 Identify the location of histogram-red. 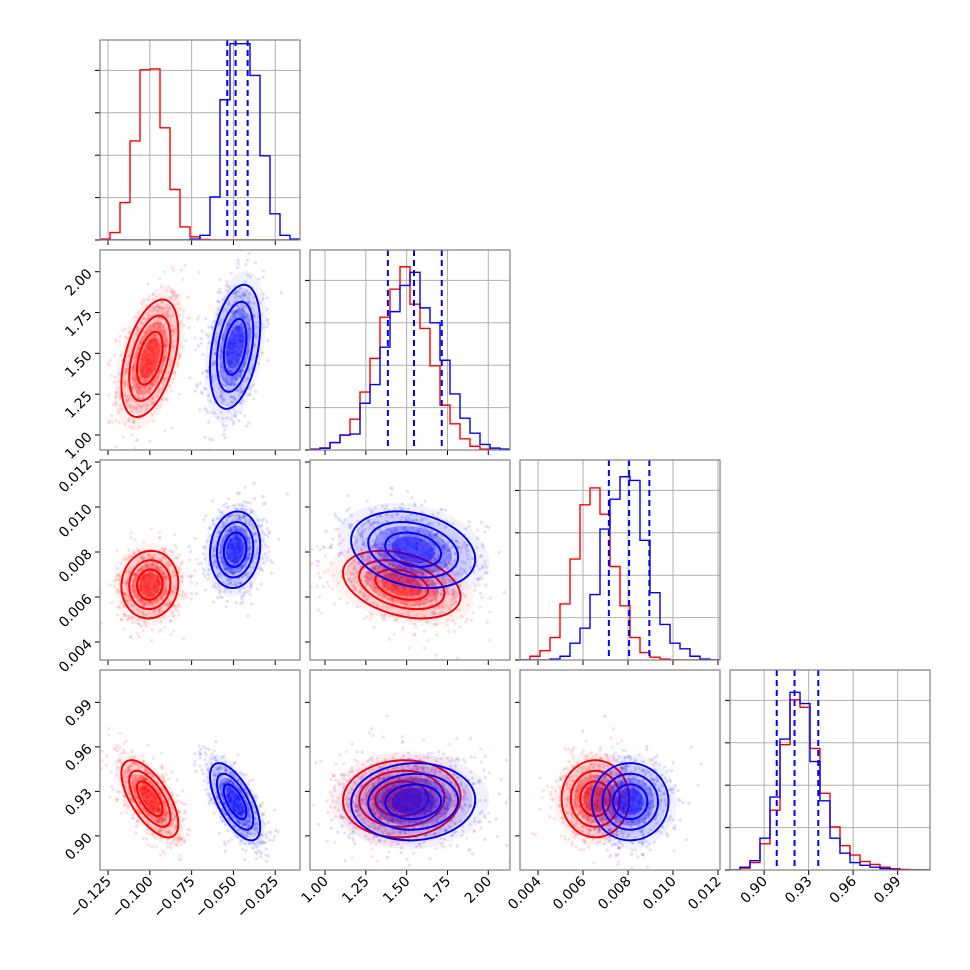
(410, 358).